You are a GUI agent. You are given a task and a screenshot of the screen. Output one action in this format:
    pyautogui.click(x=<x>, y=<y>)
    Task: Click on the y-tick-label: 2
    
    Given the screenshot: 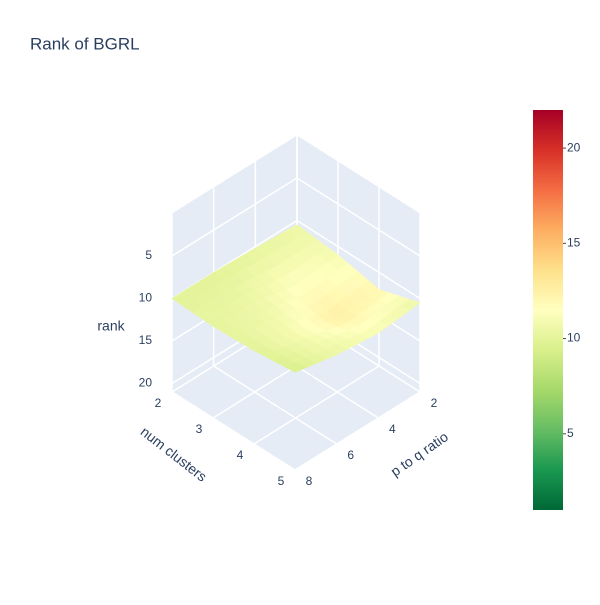 What is the action you would take?
    pyautogui.click(x=434, y=403)
    